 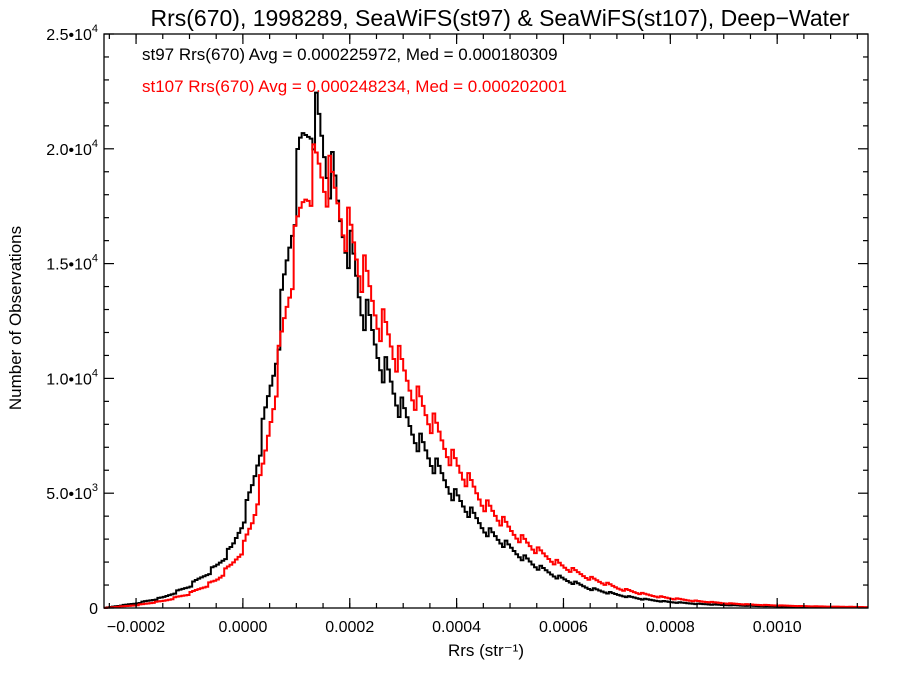 I want to click on y-tick-label: 2.5•104, so click(x=72, y=33).